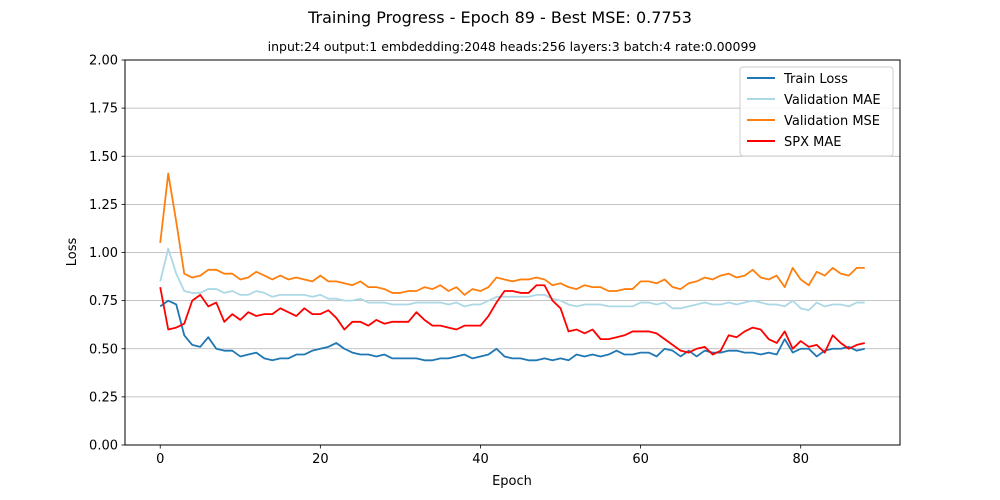 This screenshot has width=1000, height=500. What do you see at coordinates (103, 446) in the screenshot?
I see `y-tick-label: 0.00` at bounding box center [103, 446].